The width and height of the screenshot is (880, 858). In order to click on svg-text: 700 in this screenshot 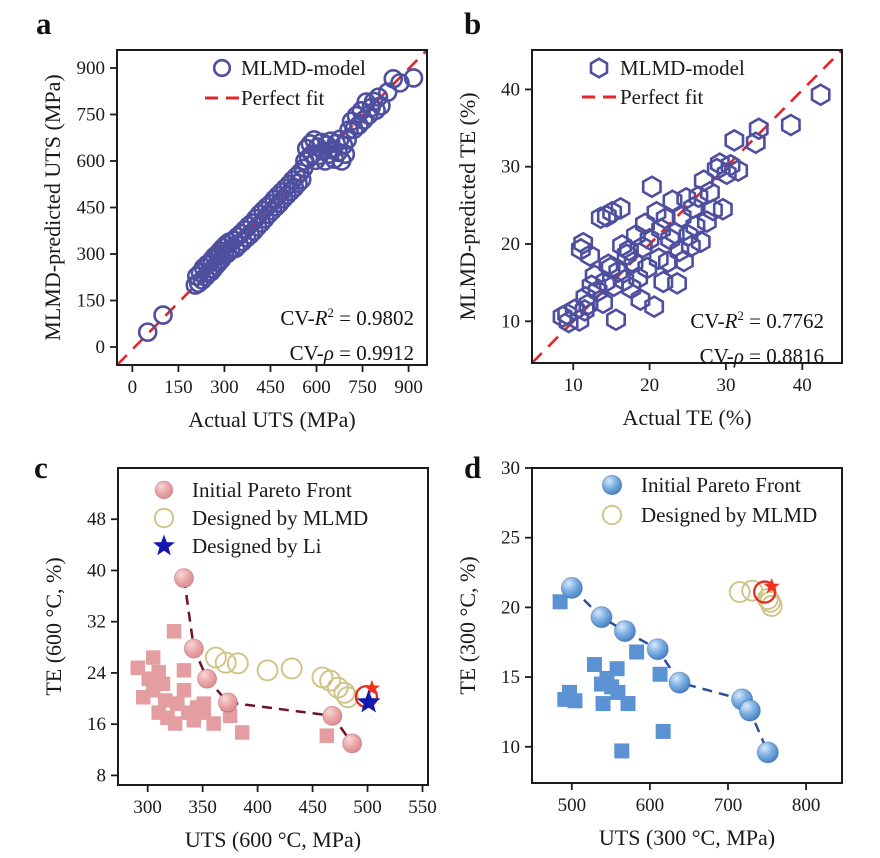, I will do `click(728, 805)`.